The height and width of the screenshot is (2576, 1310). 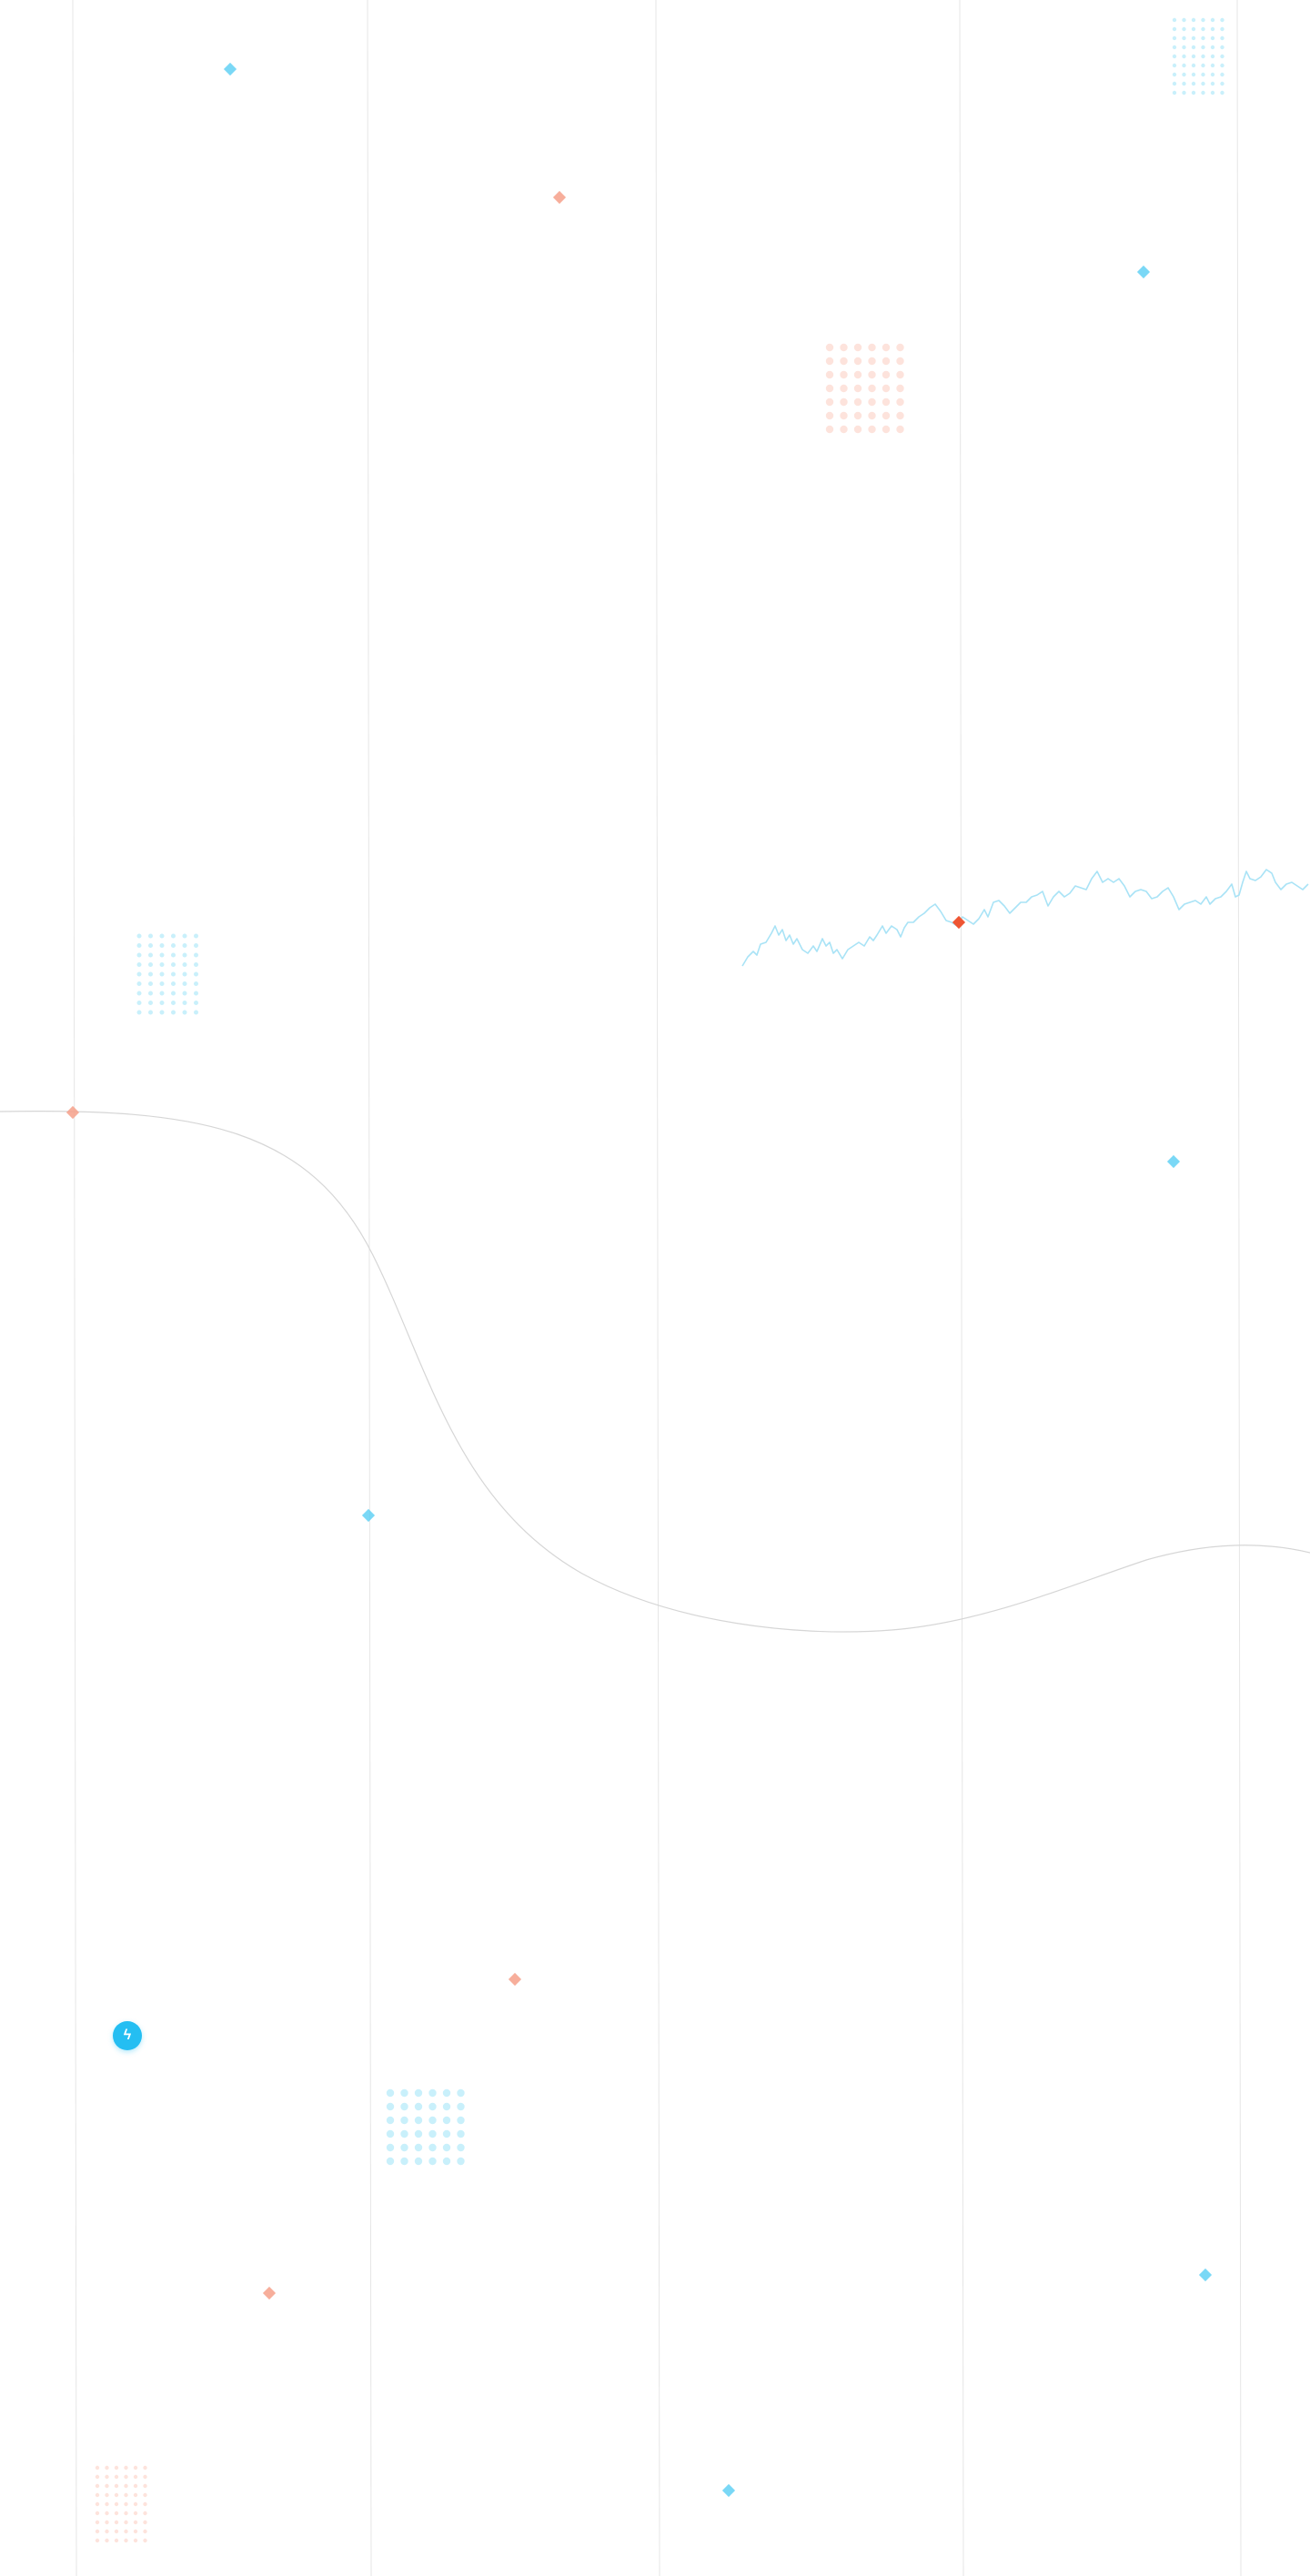 I want to click on dot-grid-pattern, so click(x=121, y=2504).